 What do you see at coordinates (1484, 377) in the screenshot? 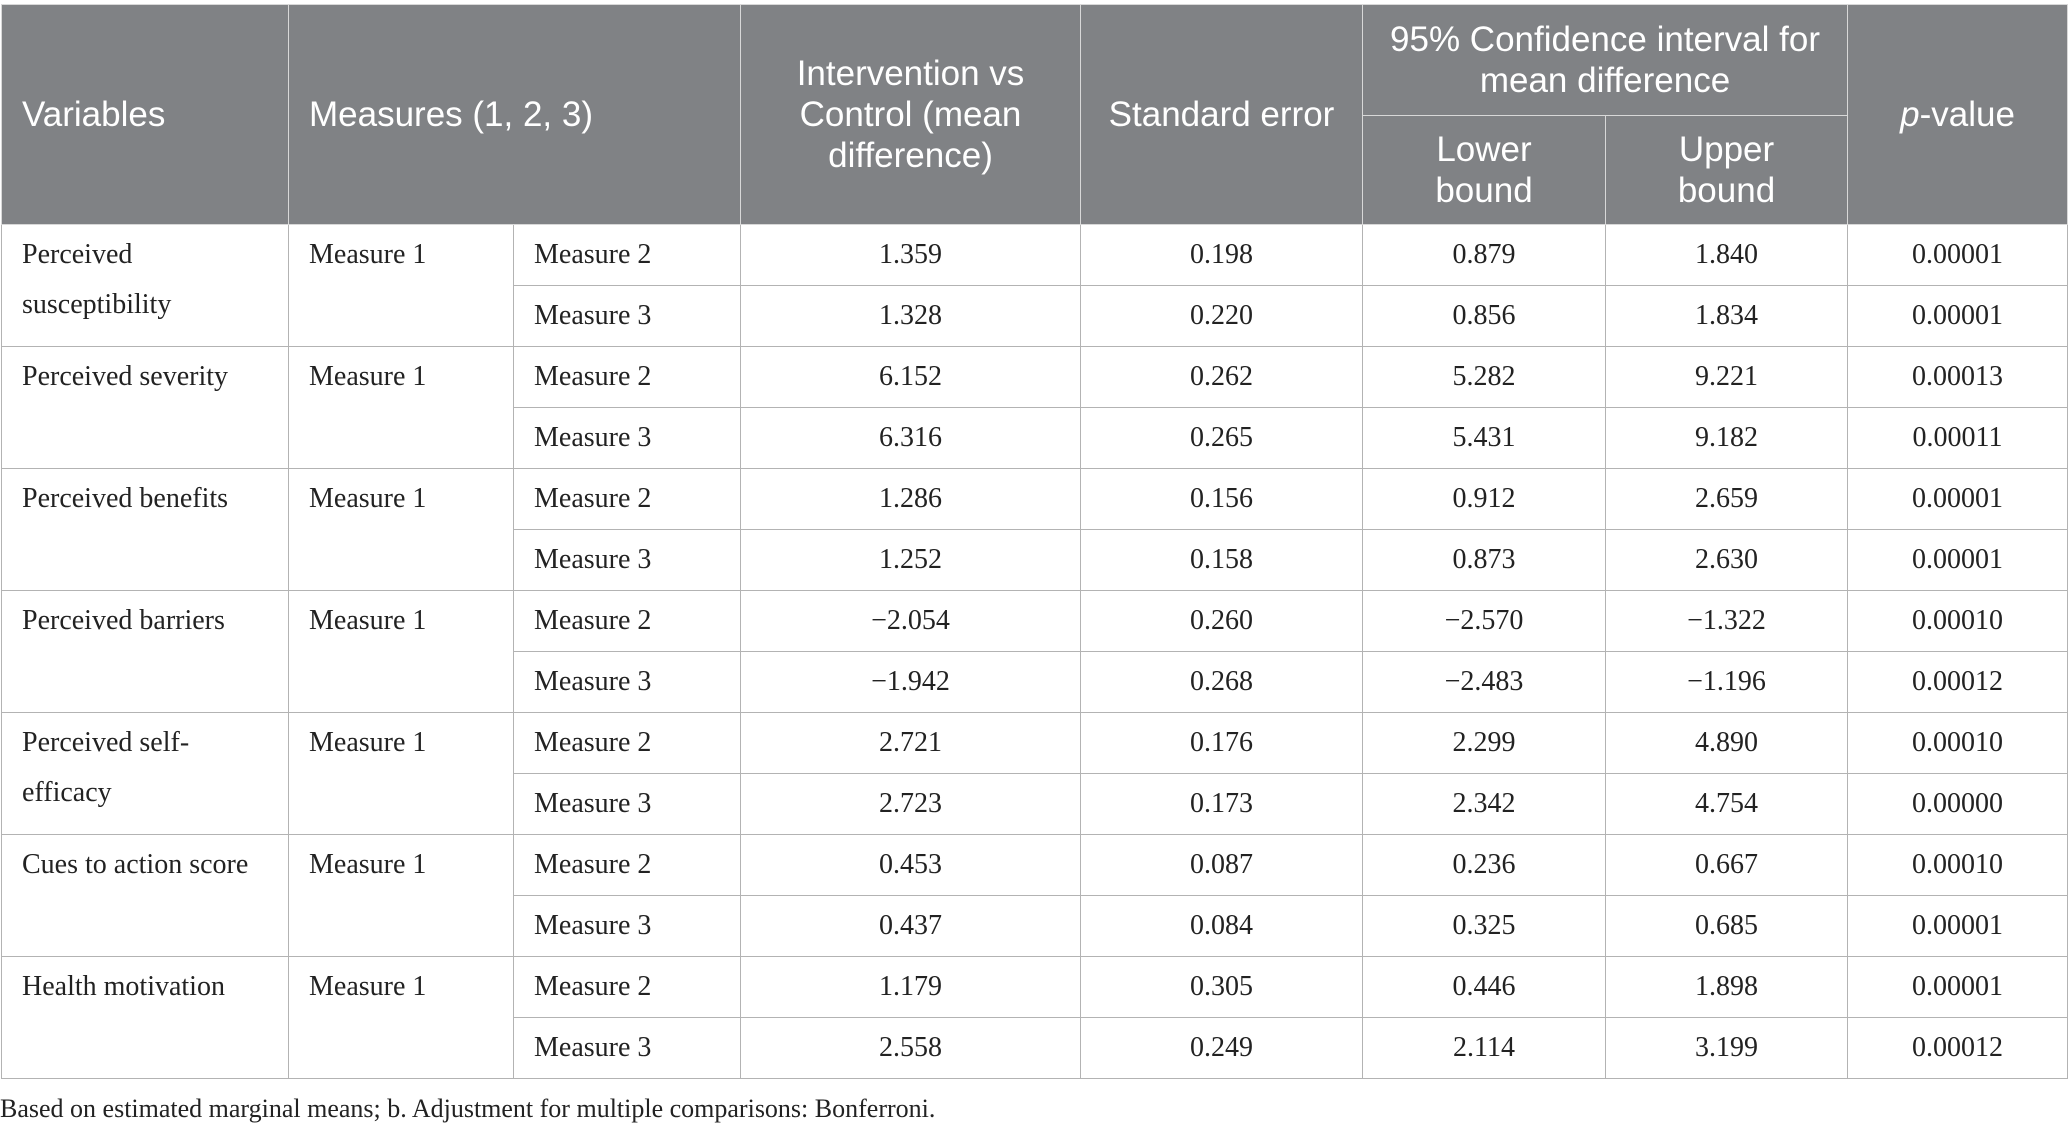
I see `lower-bound-cell: 5.282` at bounding box center [1484, 377].